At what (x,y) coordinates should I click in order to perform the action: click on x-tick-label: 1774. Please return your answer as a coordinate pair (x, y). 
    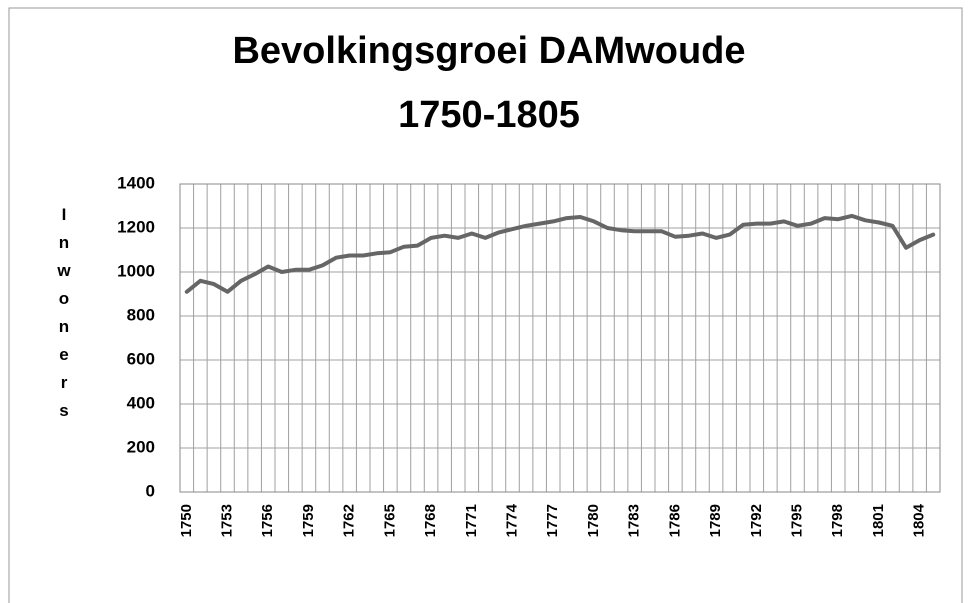
    Looking at the image, I should click on (511, 520).